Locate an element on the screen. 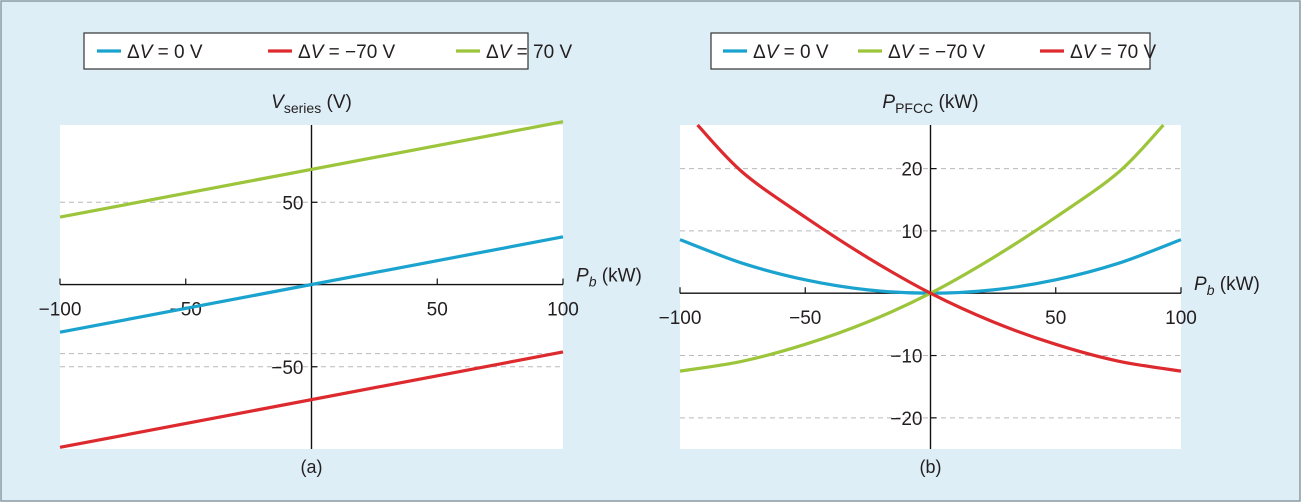 Image resolution: width=1302 pixels, height=503 pixels. y-tick-label: −20 is located at coordinates (906, 419).